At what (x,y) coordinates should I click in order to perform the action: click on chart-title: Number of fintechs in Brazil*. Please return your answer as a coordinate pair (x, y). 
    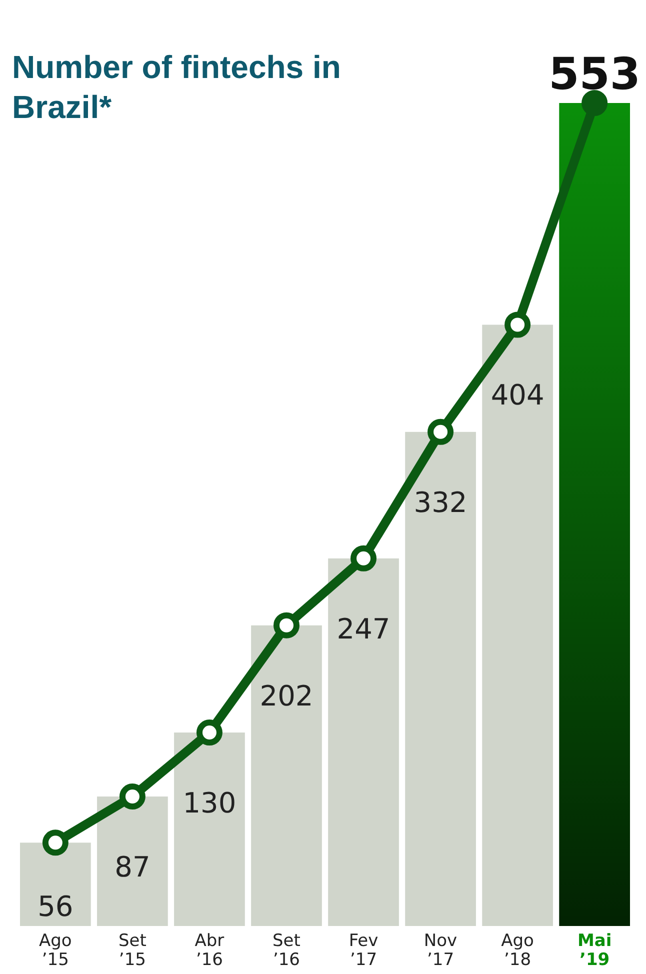
    Looking at the image, I should click on (176, 87).